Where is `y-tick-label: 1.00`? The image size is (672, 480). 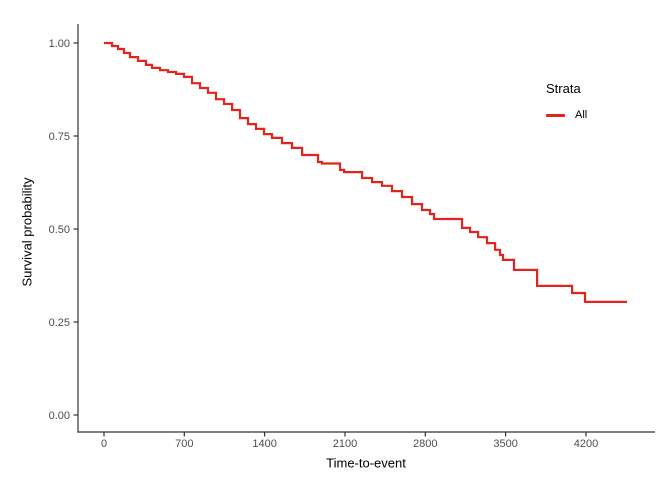
y-tick-label: 1.00 is located at coordinates (59, 44).